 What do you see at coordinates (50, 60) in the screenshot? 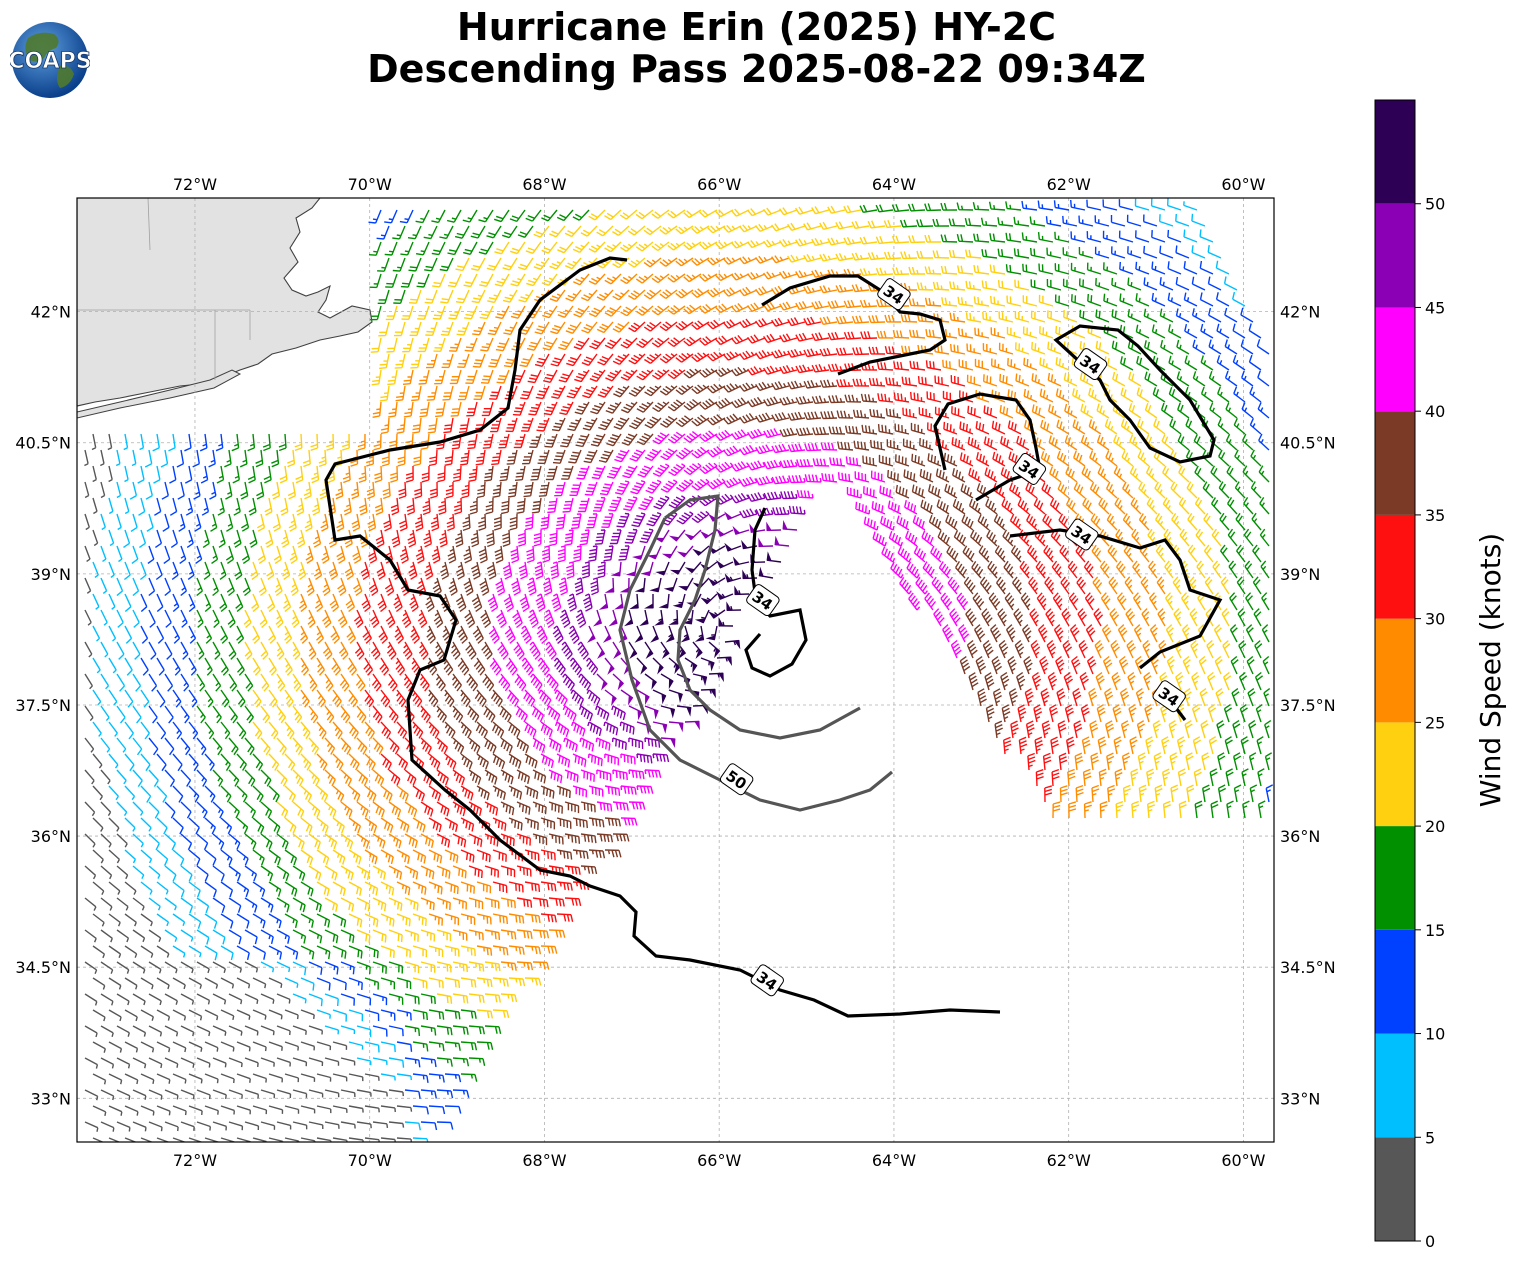
I see `coaps-logo: COAPS` at bounding box center [50, 60].